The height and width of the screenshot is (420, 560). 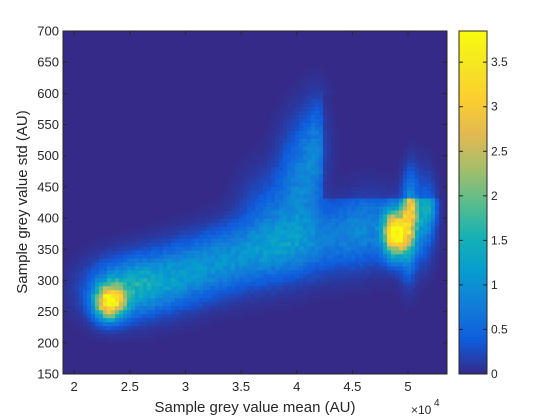 What do you see at coordinates (241, 386) in the screenshot?
I see `x-tick-label: 3.5` at bounding box center [241, 386].